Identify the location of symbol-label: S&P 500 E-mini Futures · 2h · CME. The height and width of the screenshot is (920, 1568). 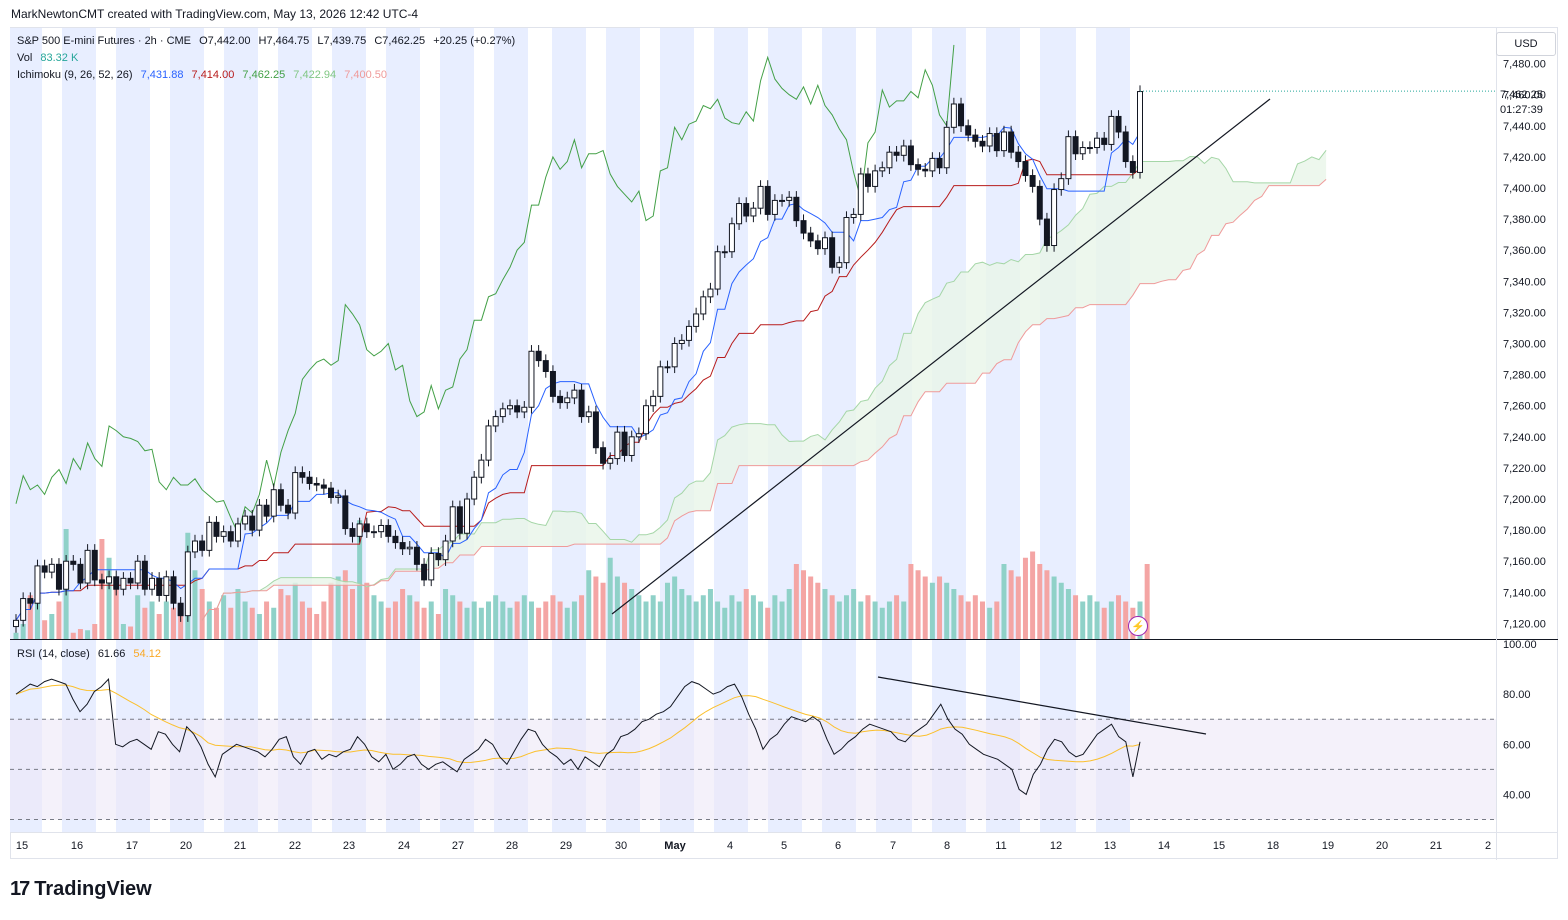
(104, 41).